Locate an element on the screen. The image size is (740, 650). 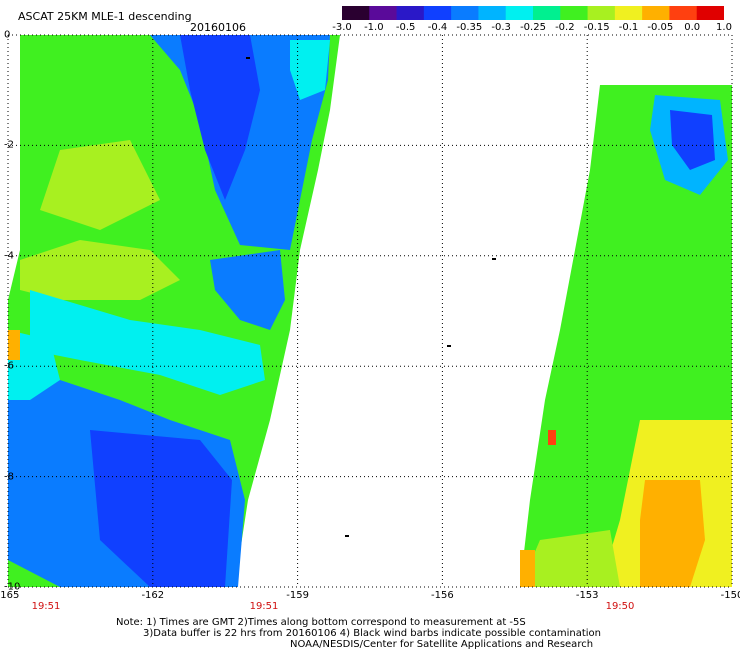
colorbar-tick-label: -0.5 is located at coordinates (405, 27).